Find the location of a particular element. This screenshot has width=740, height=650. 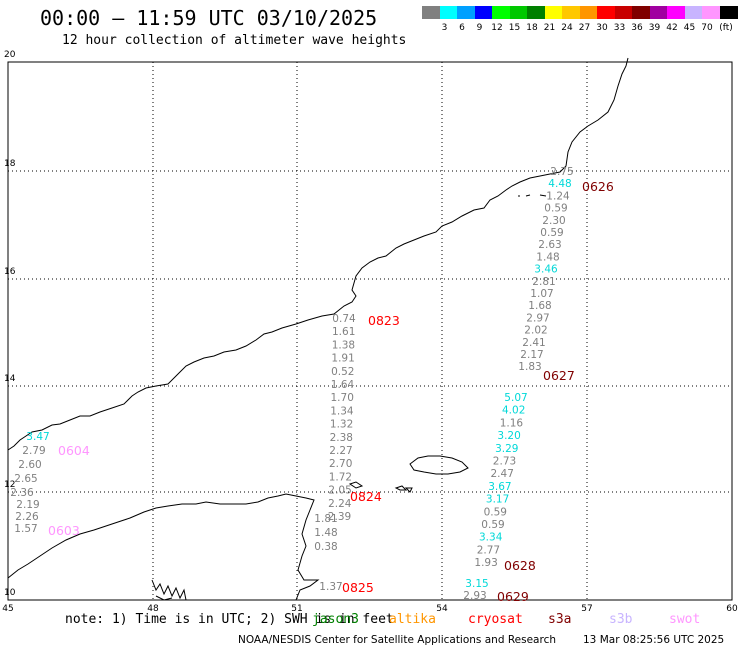

swh-value: 2.26 is located at coordinates (27, 517).